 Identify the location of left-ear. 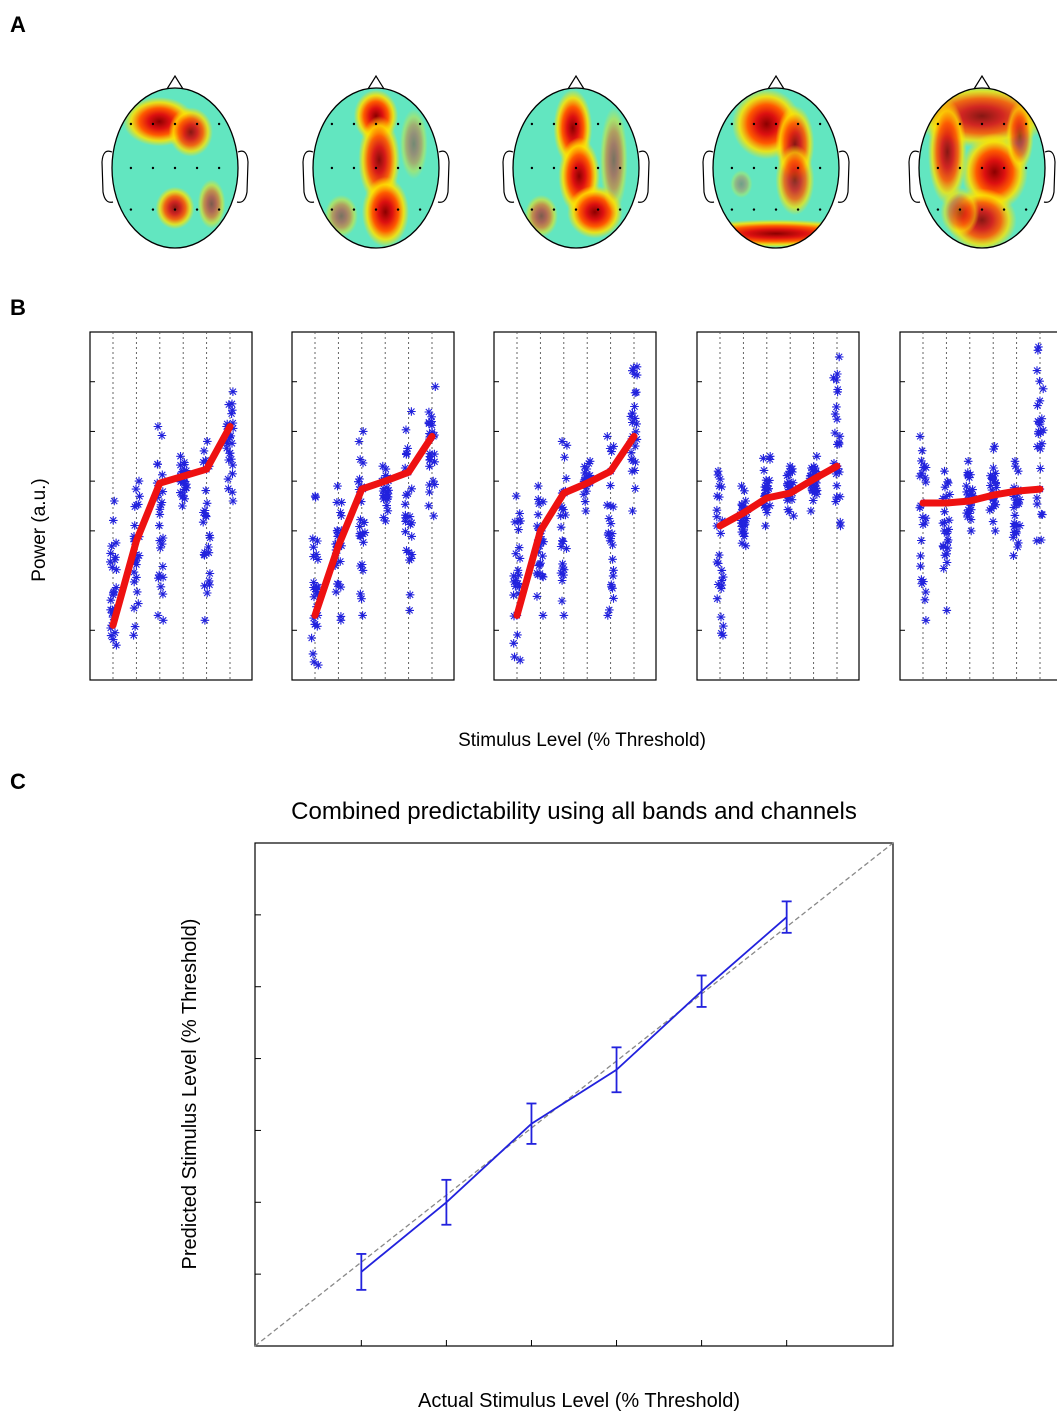
(107, 176).